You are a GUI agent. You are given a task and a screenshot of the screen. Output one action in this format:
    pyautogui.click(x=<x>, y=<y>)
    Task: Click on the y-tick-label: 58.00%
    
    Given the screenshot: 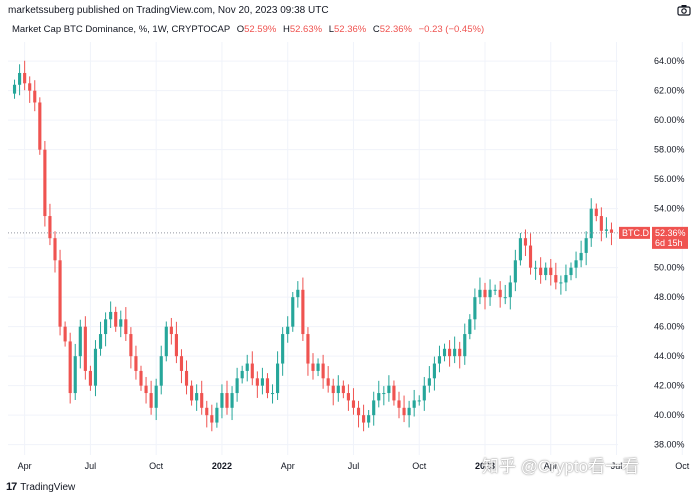 What is the action you would take?
    pyautogui.click(x=669, y=150)
    